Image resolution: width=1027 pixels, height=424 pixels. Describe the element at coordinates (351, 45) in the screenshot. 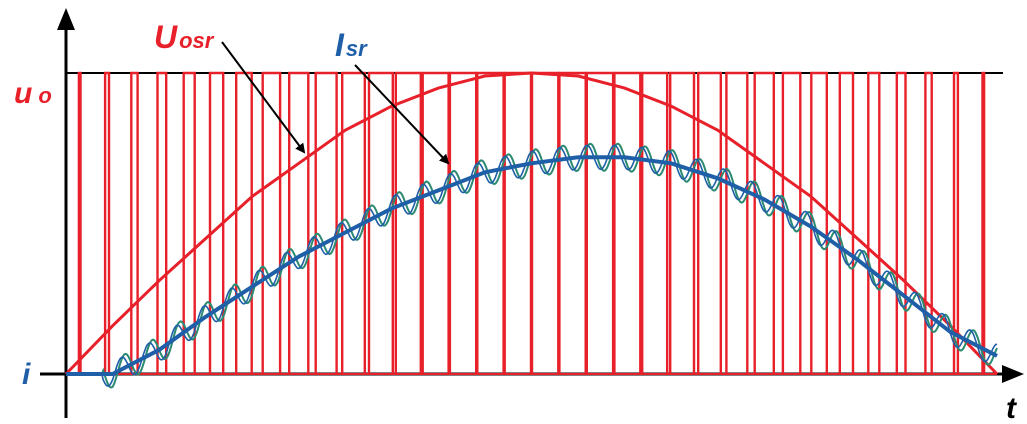

I see `current-average-label: Isr` at that location.